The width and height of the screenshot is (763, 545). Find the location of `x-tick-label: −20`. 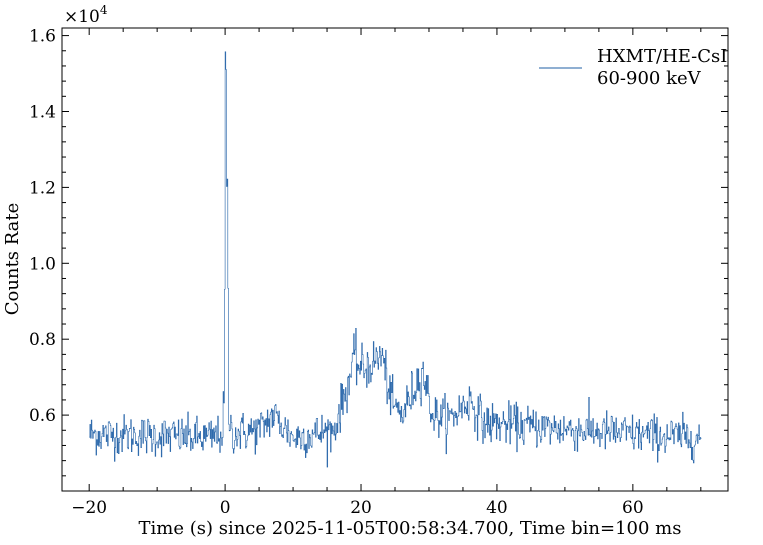

x-tick-label: −20 is located at coordinates (89, 508).